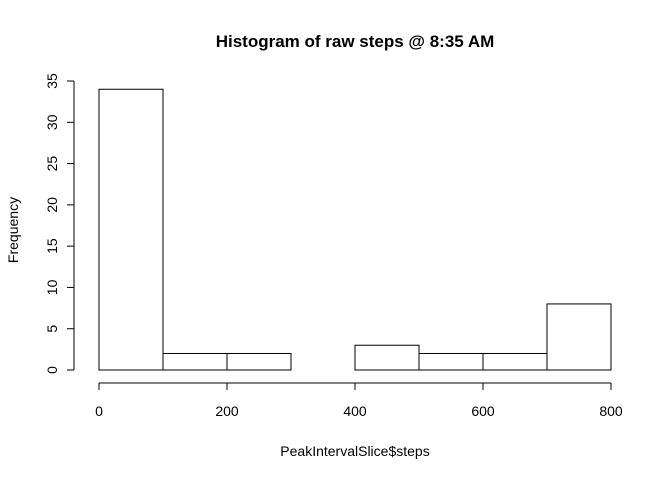 The height and width of the screenshot is (480, 672). Describe the element at coordinates (52, 122) in the screenshot. I see `y-tick-label: 30` at that location.